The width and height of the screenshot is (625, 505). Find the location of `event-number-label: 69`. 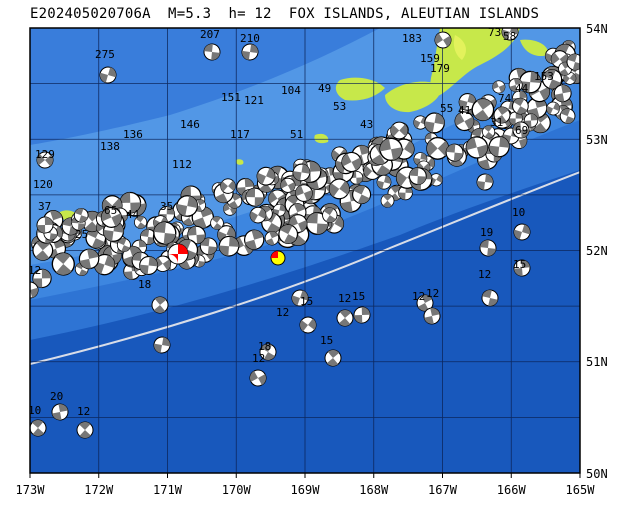

event-number-label: 69 is located at coordinates (521, 130).